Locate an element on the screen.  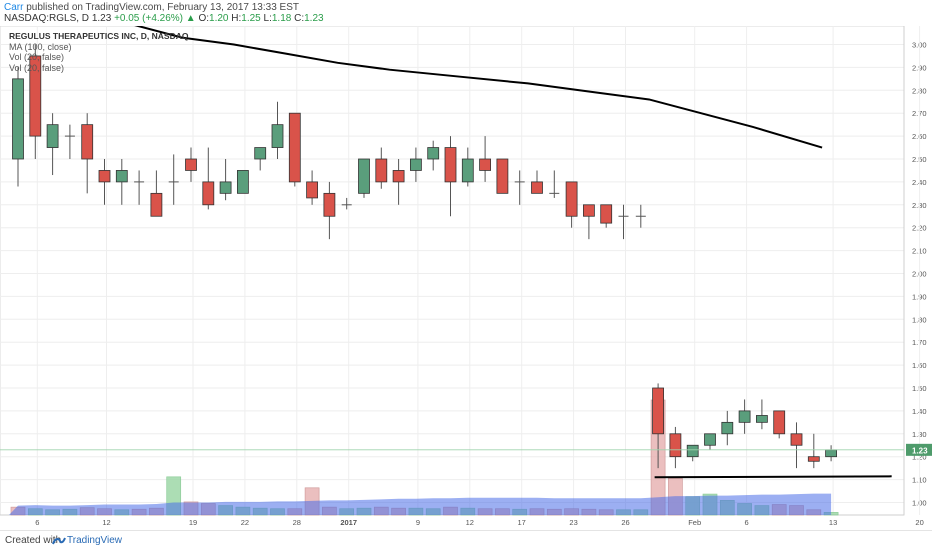
volume-ma-area is located at coordinates (420, 504).